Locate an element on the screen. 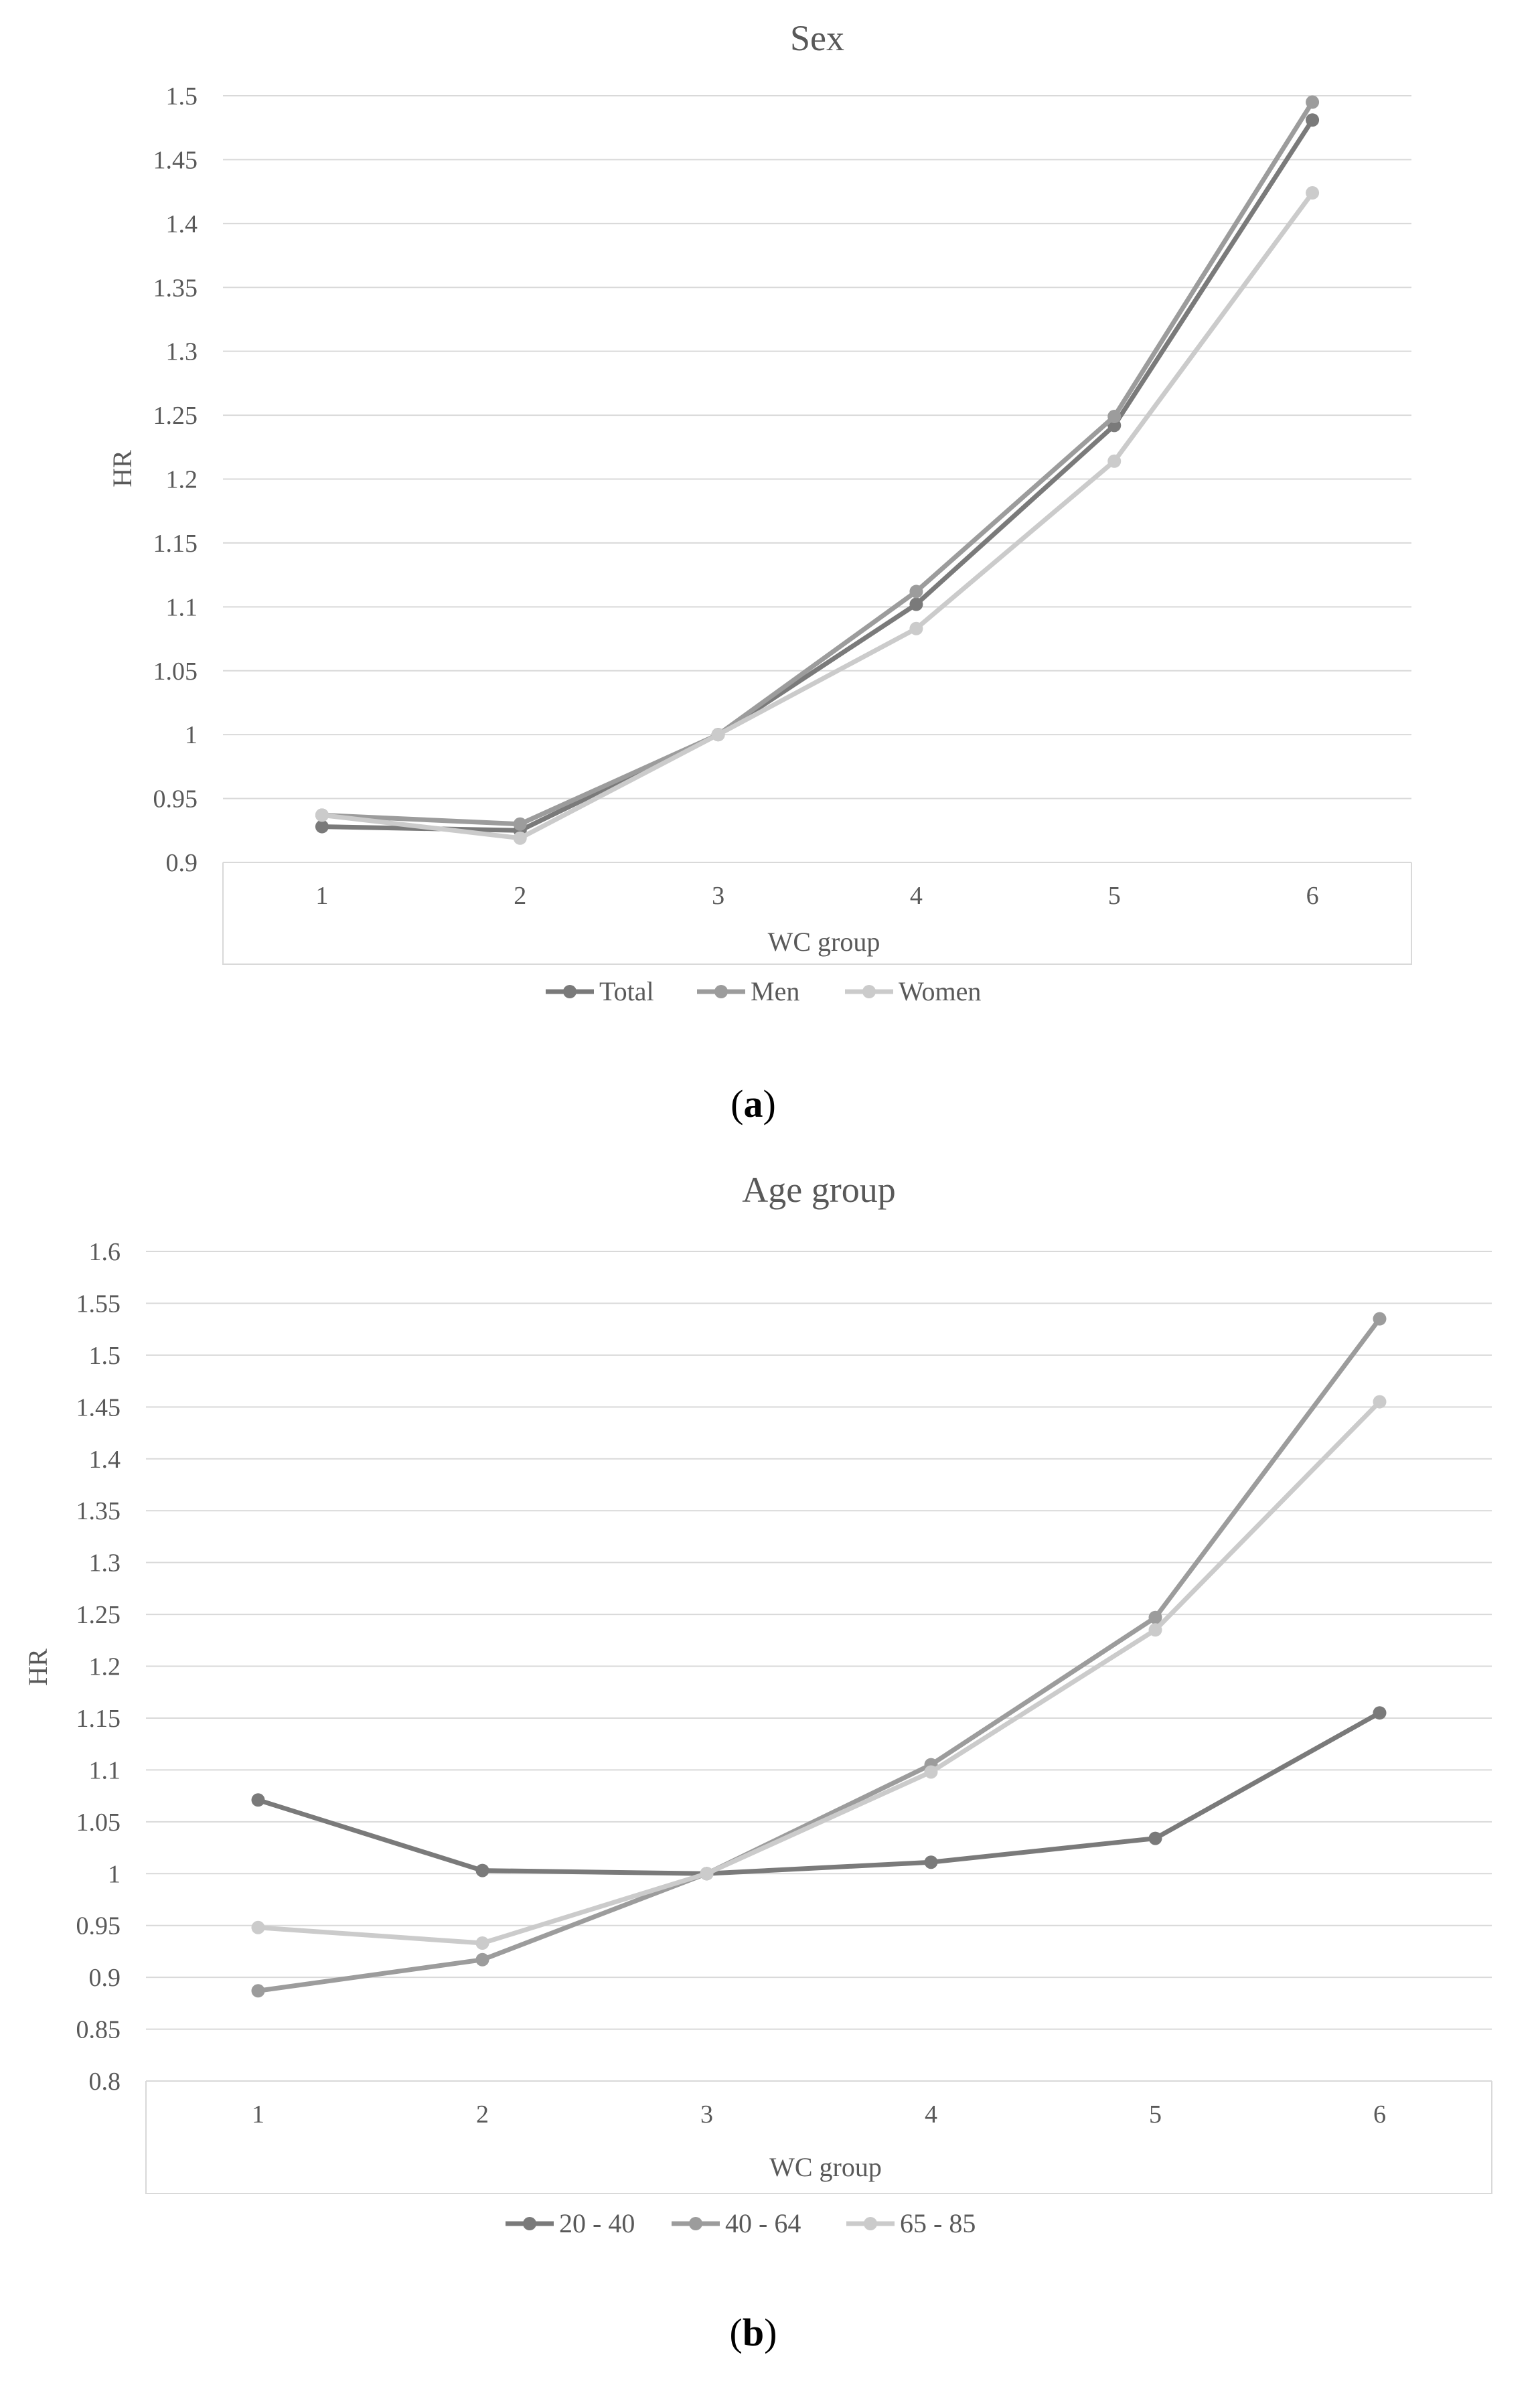 The height and width of the screenshot is (2385, 1540). panel-caption: (b) is located at coordinates (753, 2332).